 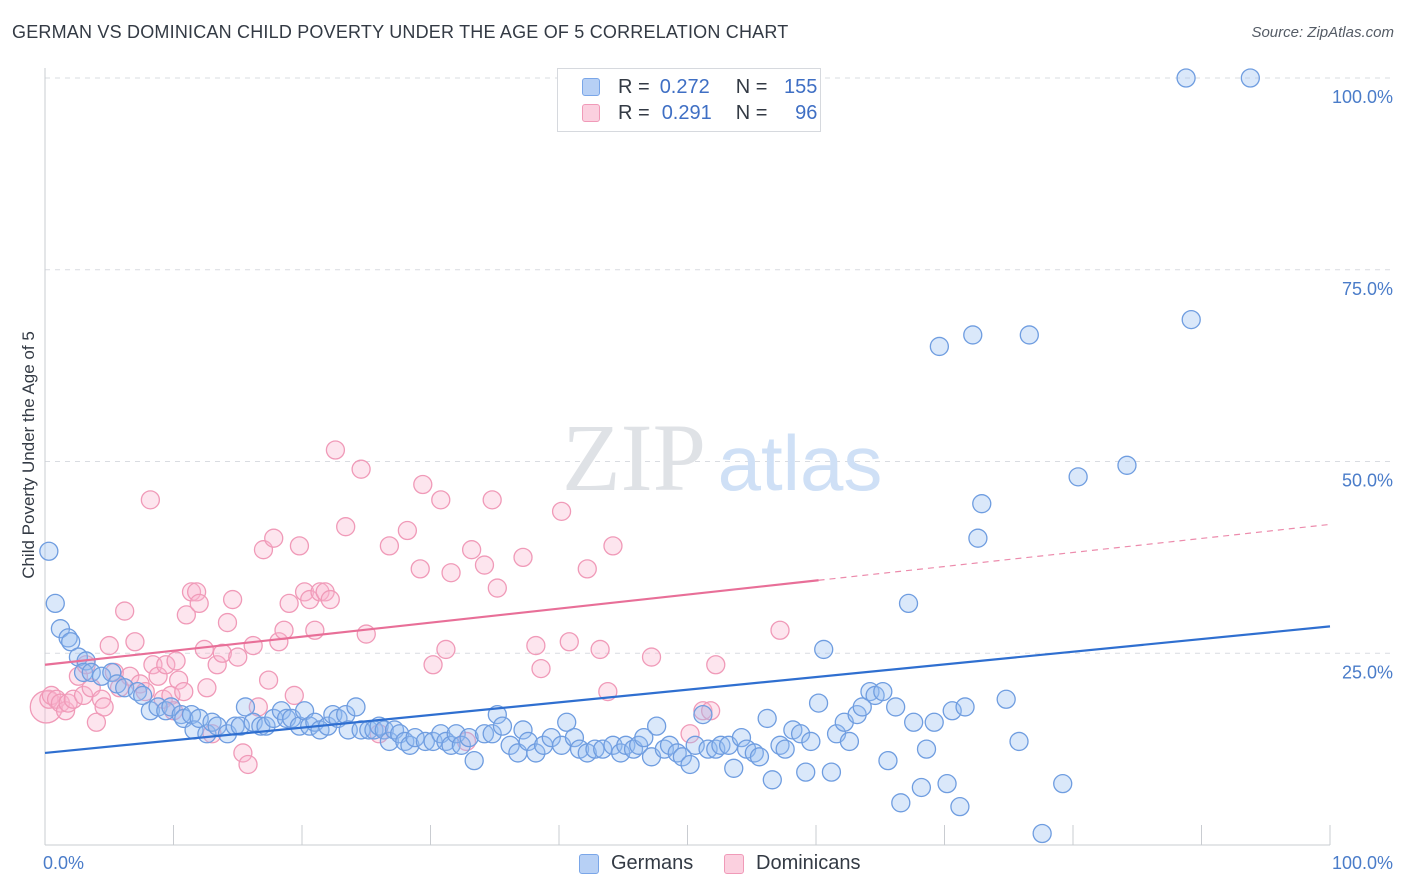 What do you see at coordinates (703, 864) in the screenshot?
I see `series-legend: Germans Dominicans` at bounding box center [703, 864].